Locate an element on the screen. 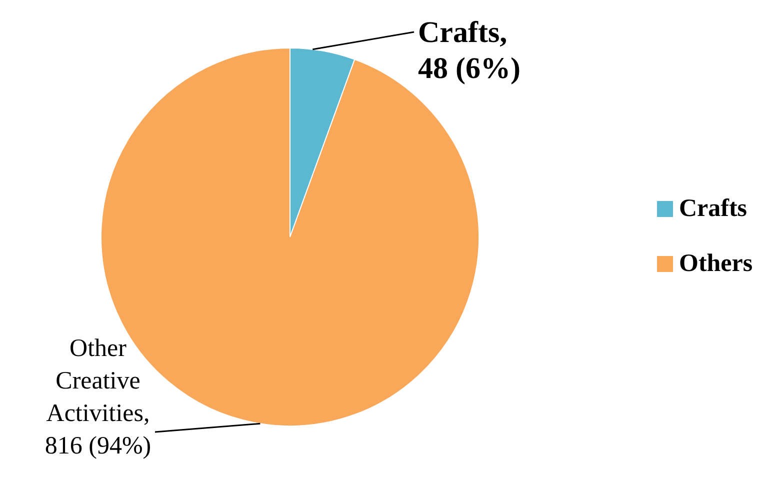 This screenshot has width=772, height=482. data-label: Other Creative Activities, 816 (94%) is located at coordinates (98, 397).